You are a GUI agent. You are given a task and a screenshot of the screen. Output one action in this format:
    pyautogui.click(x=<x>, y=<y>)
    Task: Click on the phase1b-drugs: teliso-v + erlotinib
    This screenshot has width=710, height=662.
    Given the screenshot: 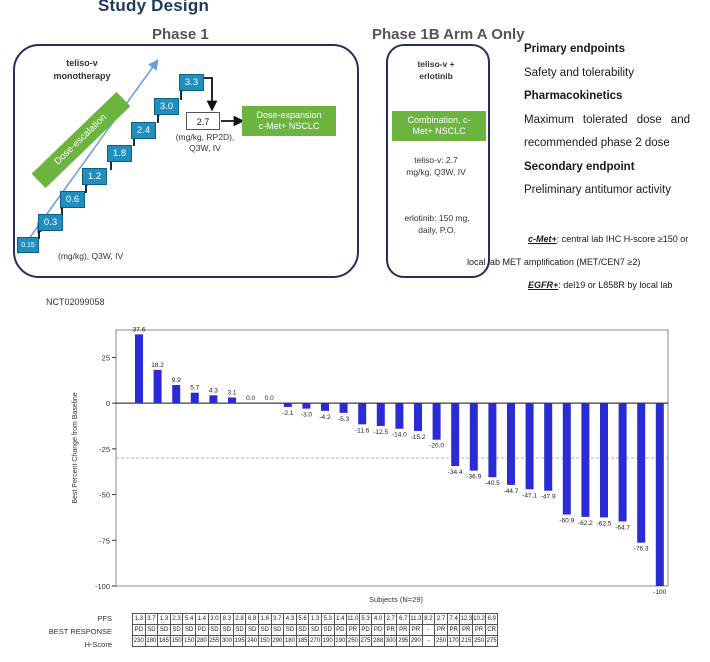 What is the action you would take?
    pyautogui.click(x=436, y=70)
    